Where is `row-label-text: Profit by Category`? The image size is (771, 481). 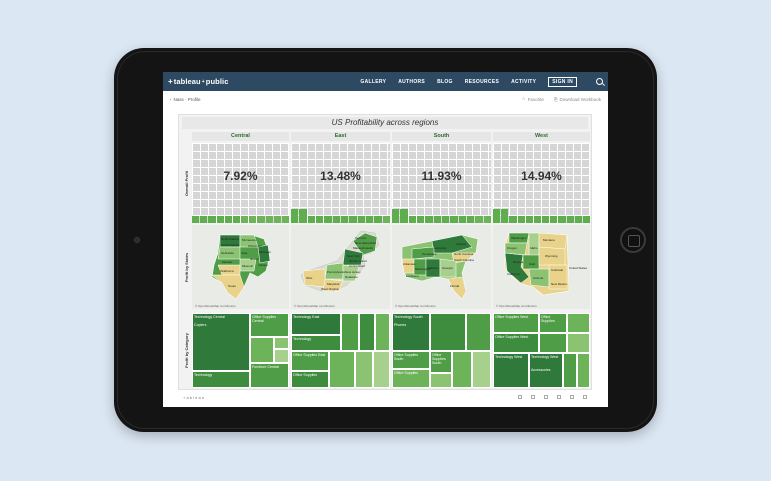 row-label-text: Profit by Category is located at coordinates (187, 350).